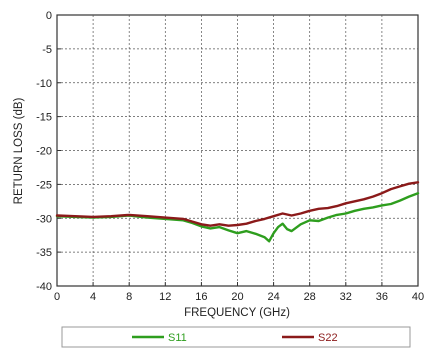 This screenshot has width=427, height=351. I want to click on y-tick-label: -15, so click(44, 118).